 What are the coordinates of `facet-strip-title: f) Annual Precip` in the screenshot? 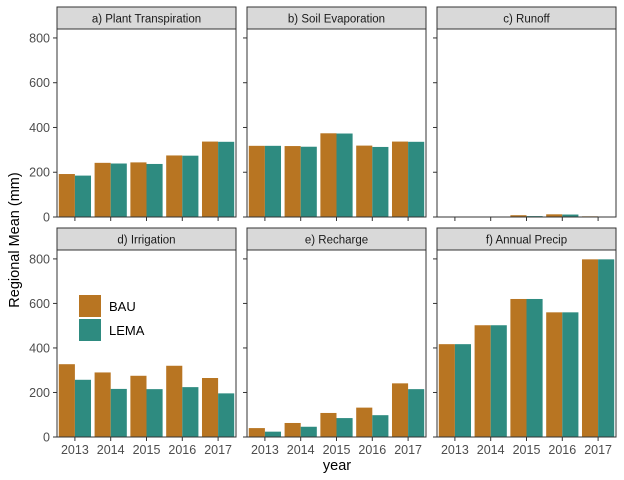 It's located at (526, 241).